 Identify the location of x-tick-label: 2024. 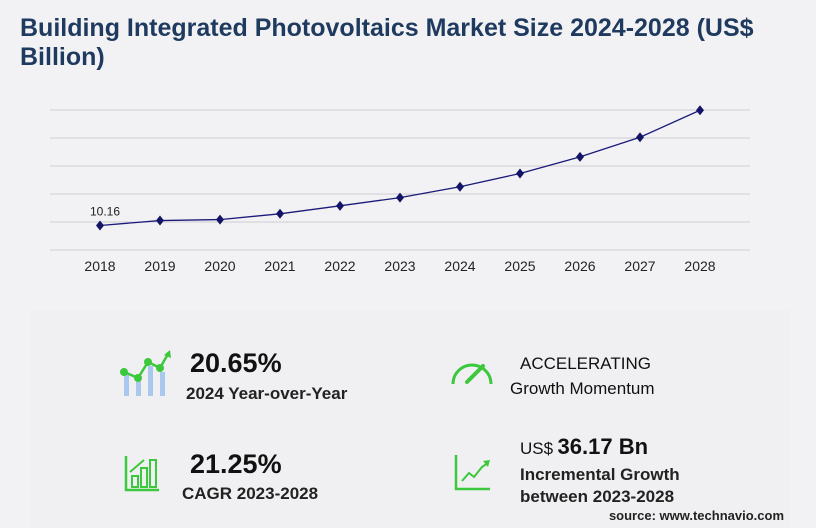
(459, 266).